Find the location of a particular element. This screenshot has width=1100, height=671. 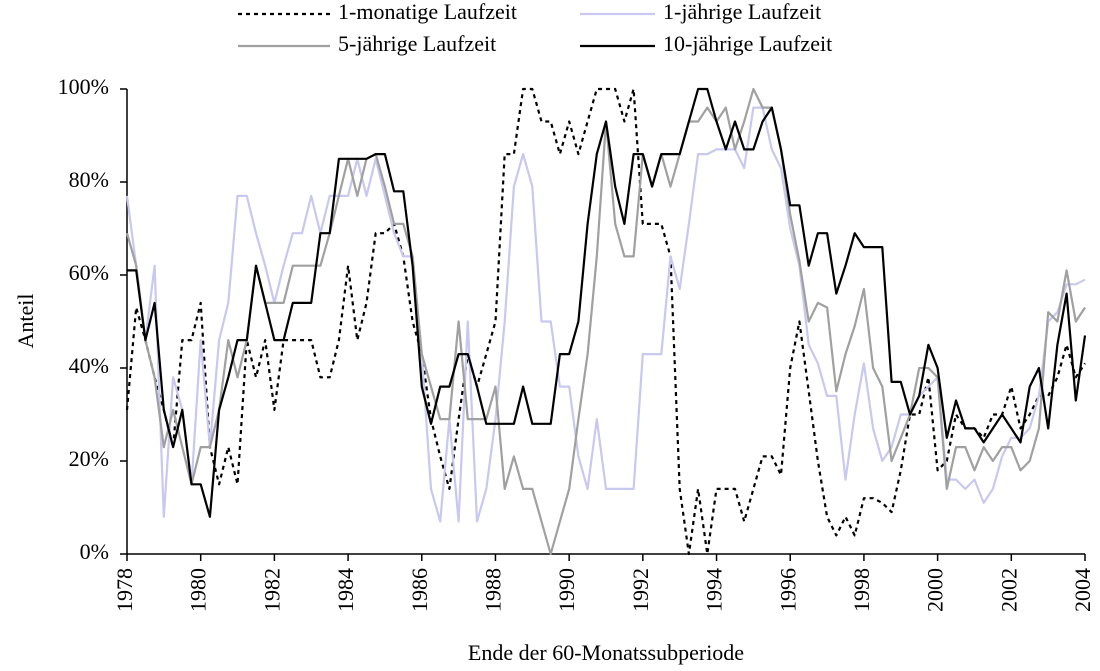

x-tick-label: 1984 is located at coordinates (345, 590).